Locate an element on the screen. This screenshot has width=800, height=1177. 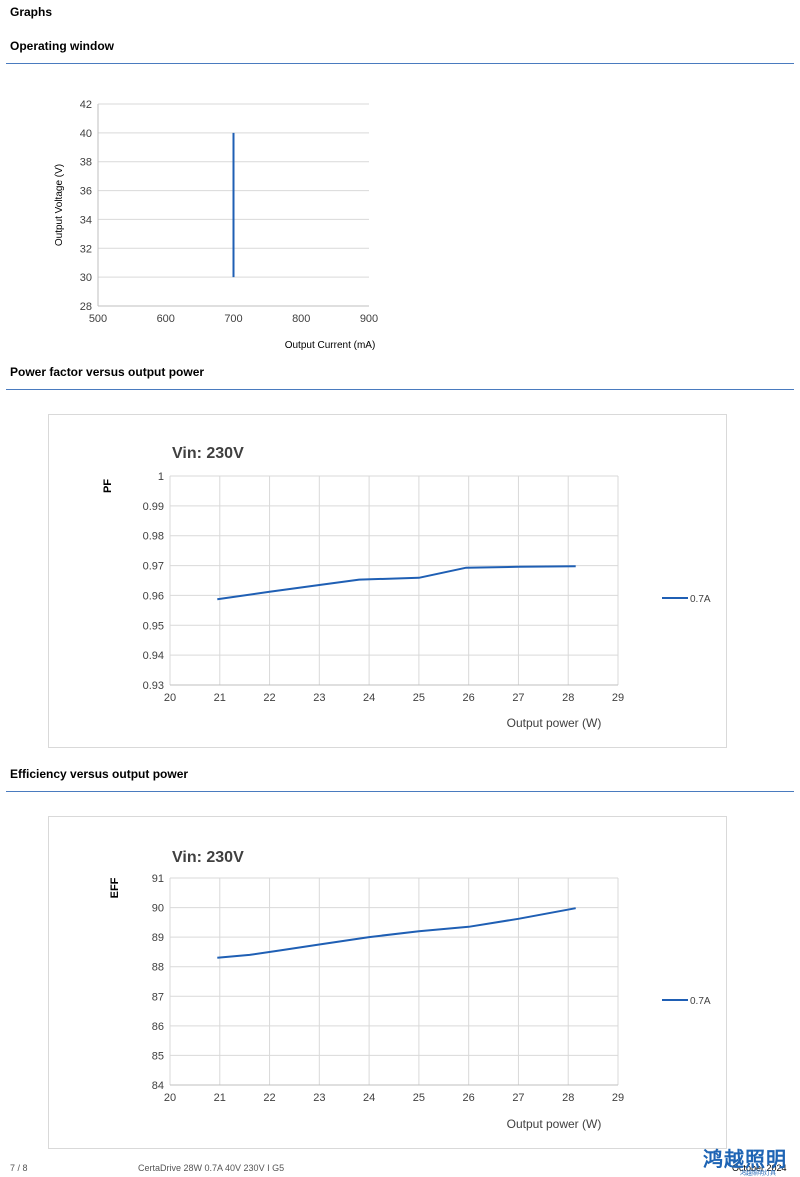
y-tick-label: 30 is located at coordinates (86, 278).